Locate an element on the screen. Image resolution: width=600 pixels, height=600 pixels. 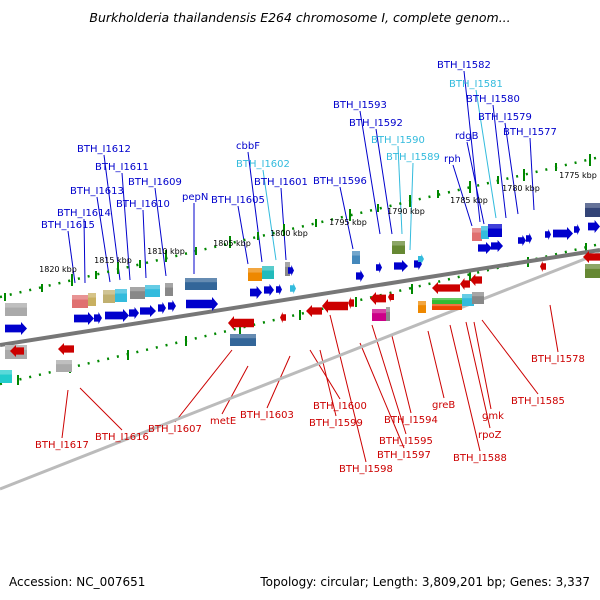
scale-label: 1775 kbp is located at coordinates (578, 175).